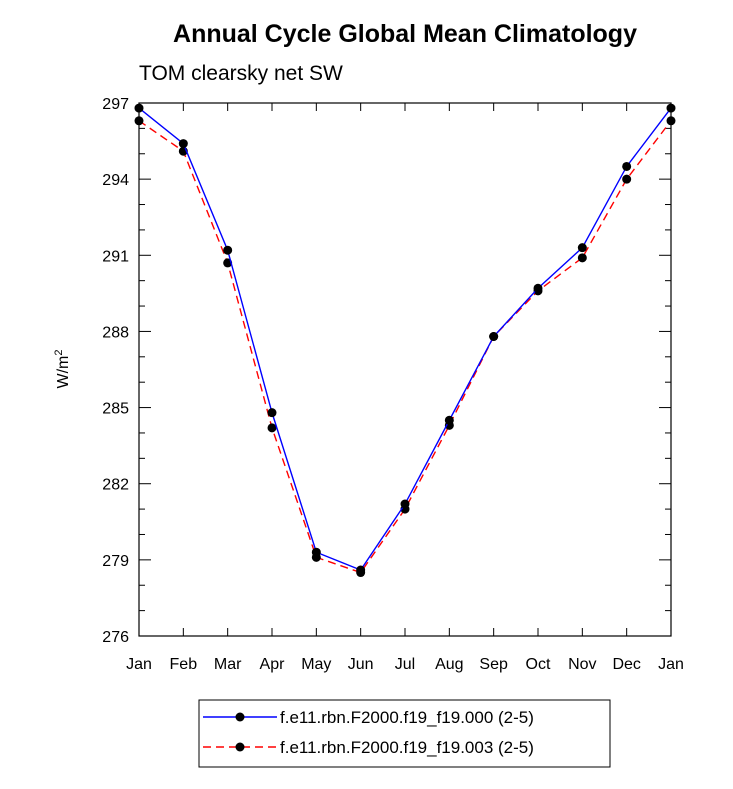 The width and height of the screenshot is (733, 789). I want to click on y-axis-label-sup: 2, so click(59, 353).